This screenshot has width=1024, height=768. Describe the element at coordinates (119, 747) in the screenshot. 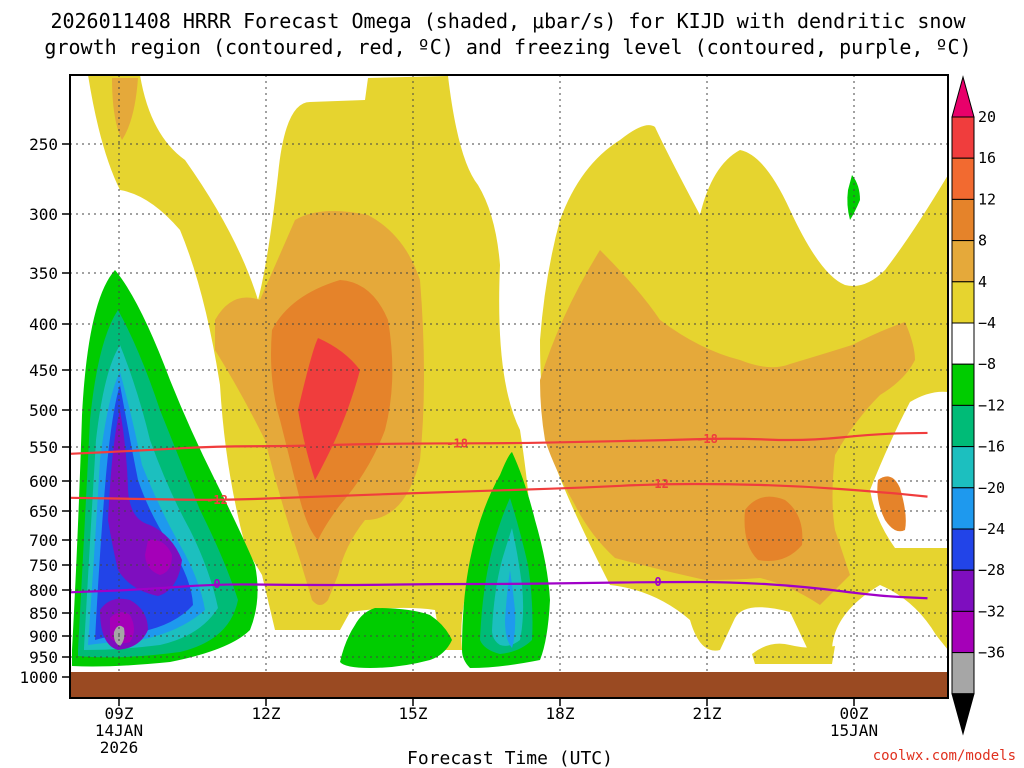

I see `x-tick-sublabel-2: 2026` at that location.